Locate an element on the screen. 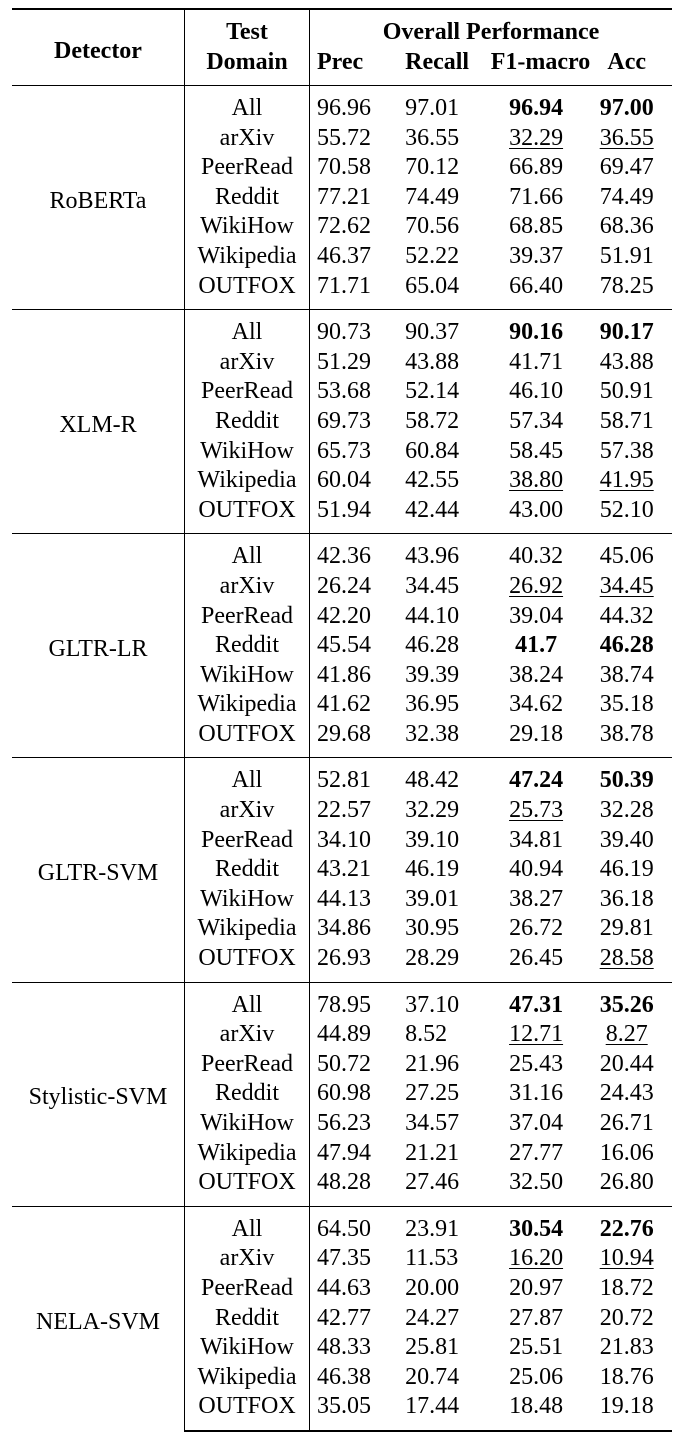  table-row: Reddit 77.21 74.49 71.66 74.49 is located at coordinates (342, 197).